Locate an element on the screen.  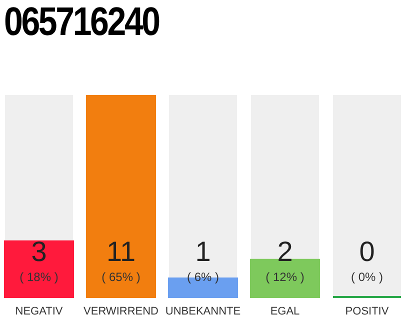
x-tick-label: POSITIV is located at coordinates (367, 312).